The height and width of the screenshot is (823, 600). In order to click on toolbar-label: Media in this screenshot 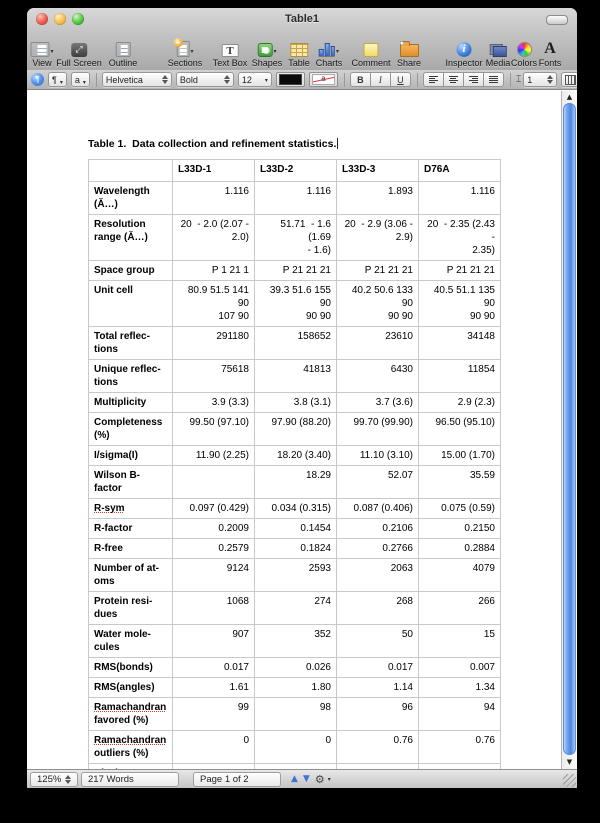, I will do `click(498, 63)`.